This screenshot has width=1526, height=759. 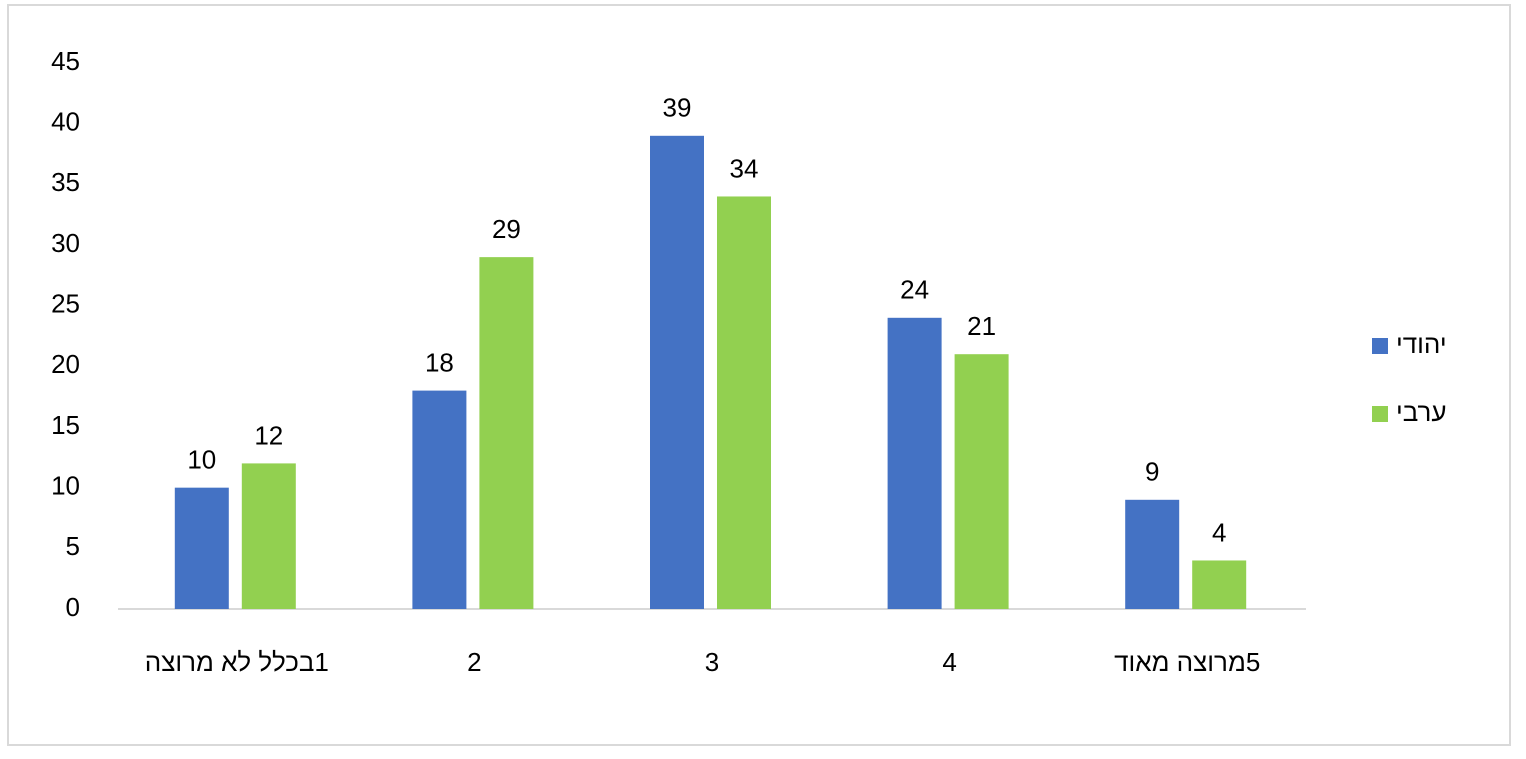 What do you see at coordinates (201, 460) in the screenshot?
I see `data-label: 10` at bounding box center [201, 460].